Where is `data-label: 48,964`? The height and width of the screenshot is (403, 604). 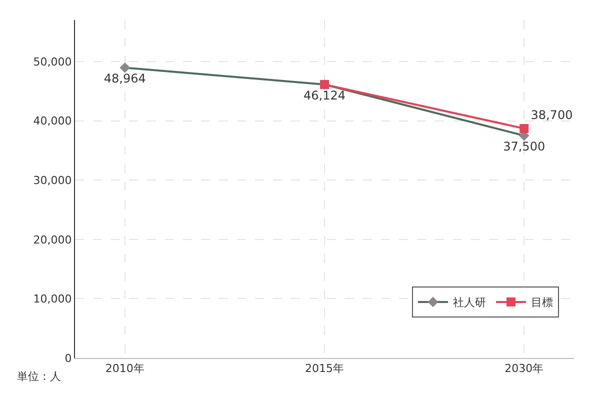
data-label: 48,964 is located at coordinates (125, 79).